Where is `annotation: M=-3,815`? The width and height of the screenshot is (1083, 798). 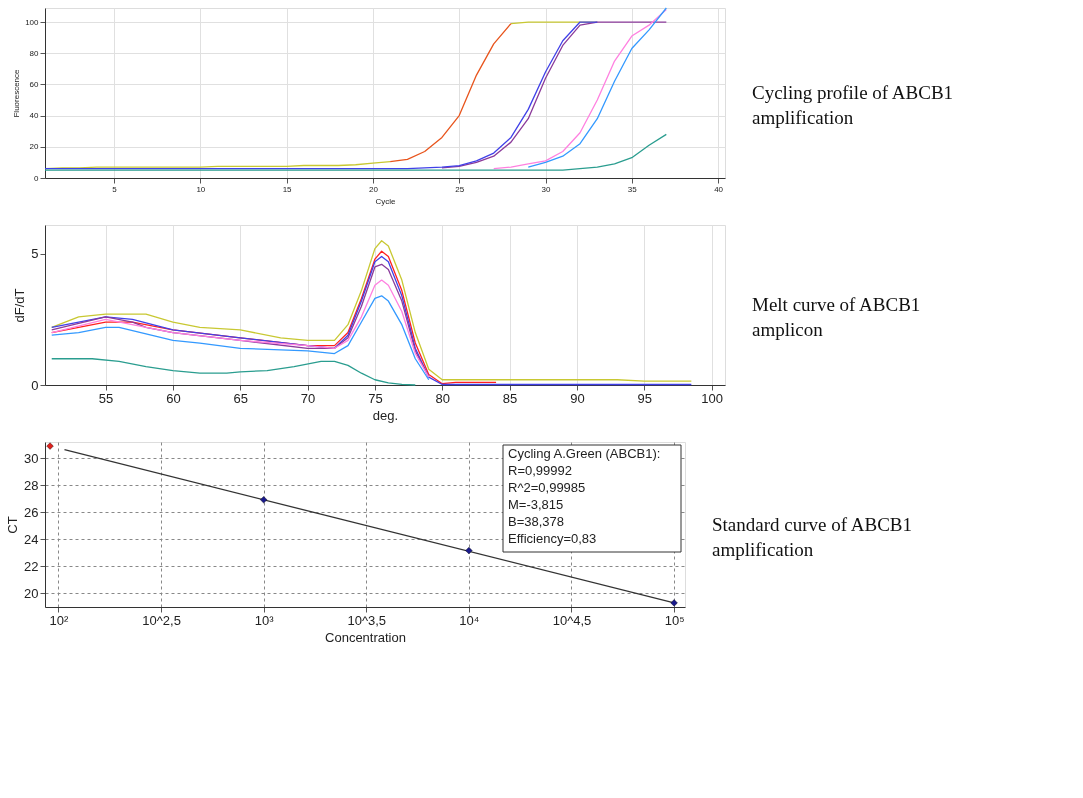 annotation: M=-3,815 is located at coordinates (536, 504).